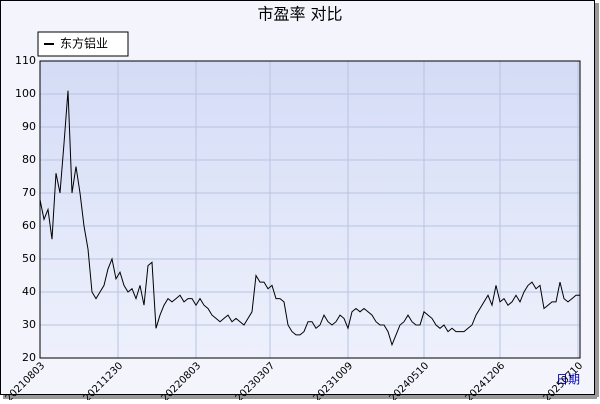 The image size is (600, 404). What do you see at coordinates (84, 43) in the screenshot?
I see `legend-label: 东方铝业` at bounding box center [84, 43].